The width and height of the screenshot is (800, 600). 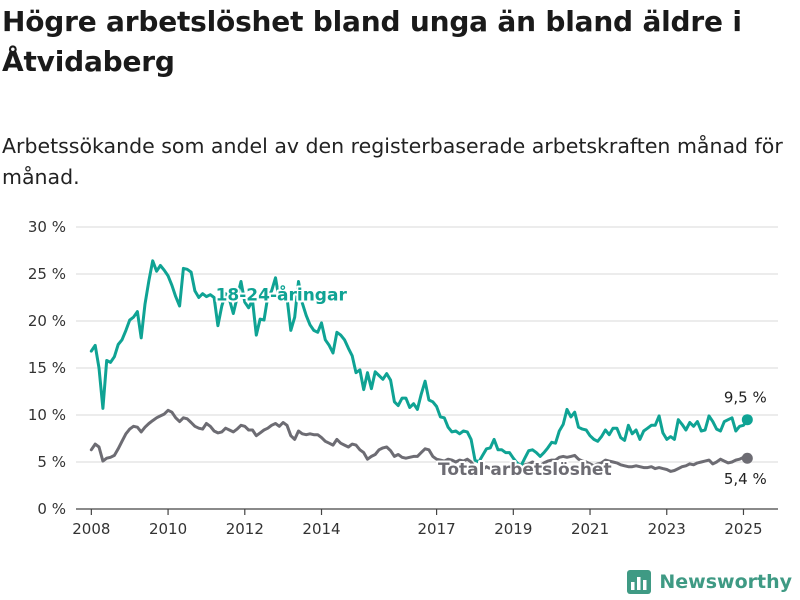 I want to click on y-tick-label: 0 %, so click(x=51, y=509).